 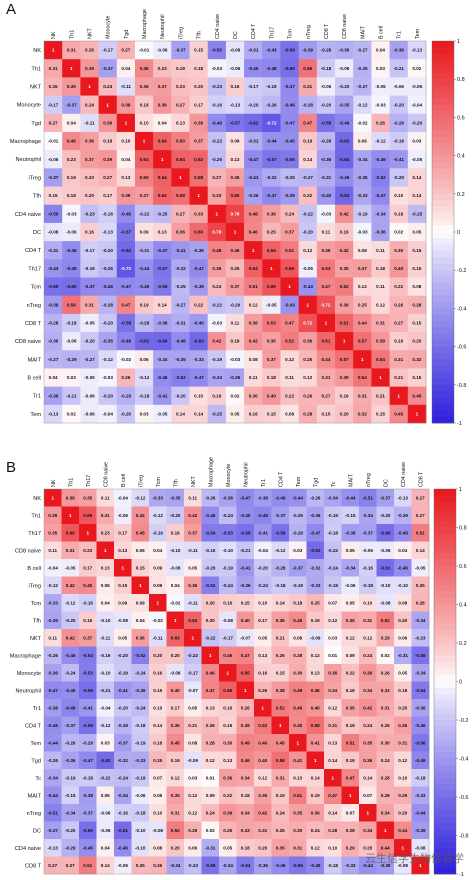 I want to click on row-label: Tem, so click(x=35, y=415).